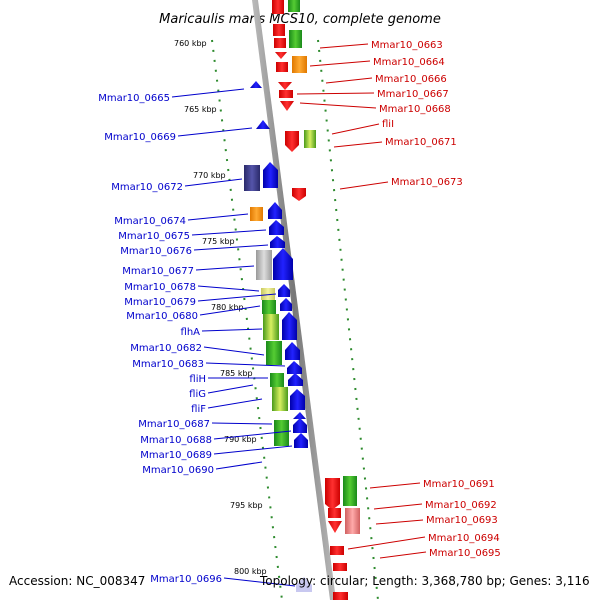  I want to click on kbp-label: 780 kbp, so click(227, 307).